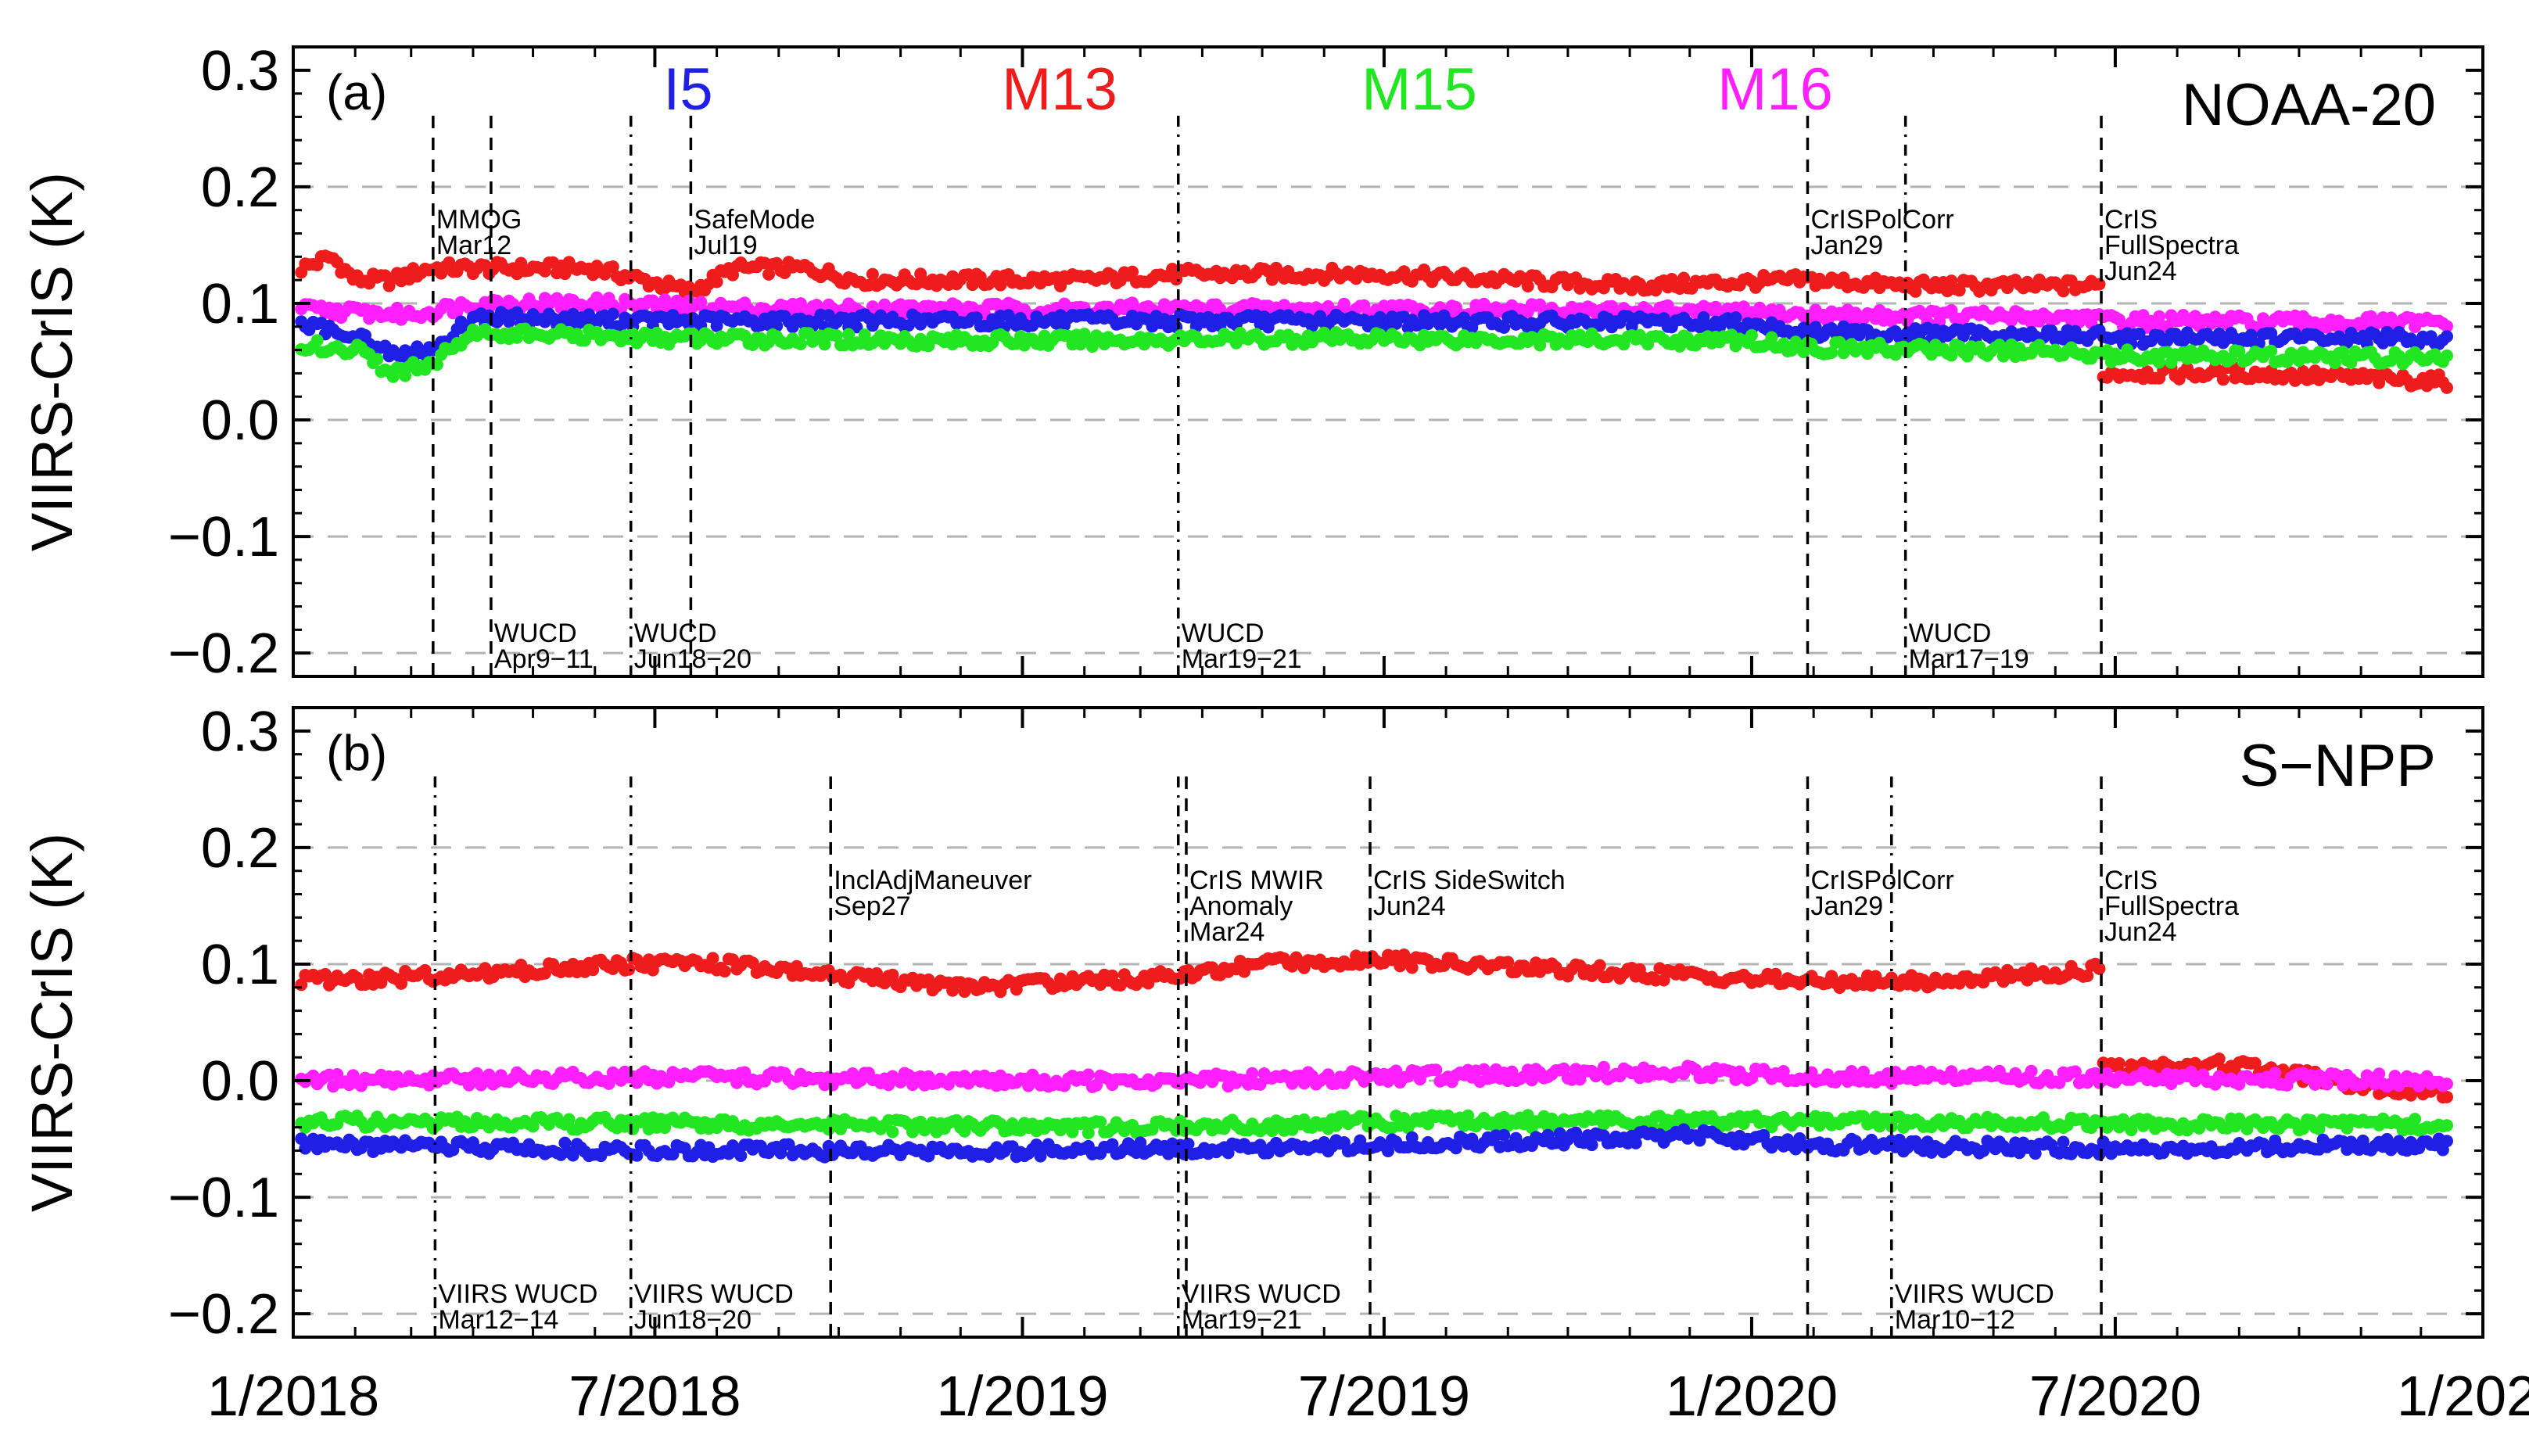  Describe the element at coordinates (872, 906) in the screenshot. I see `event-label: Sep27` at that location.